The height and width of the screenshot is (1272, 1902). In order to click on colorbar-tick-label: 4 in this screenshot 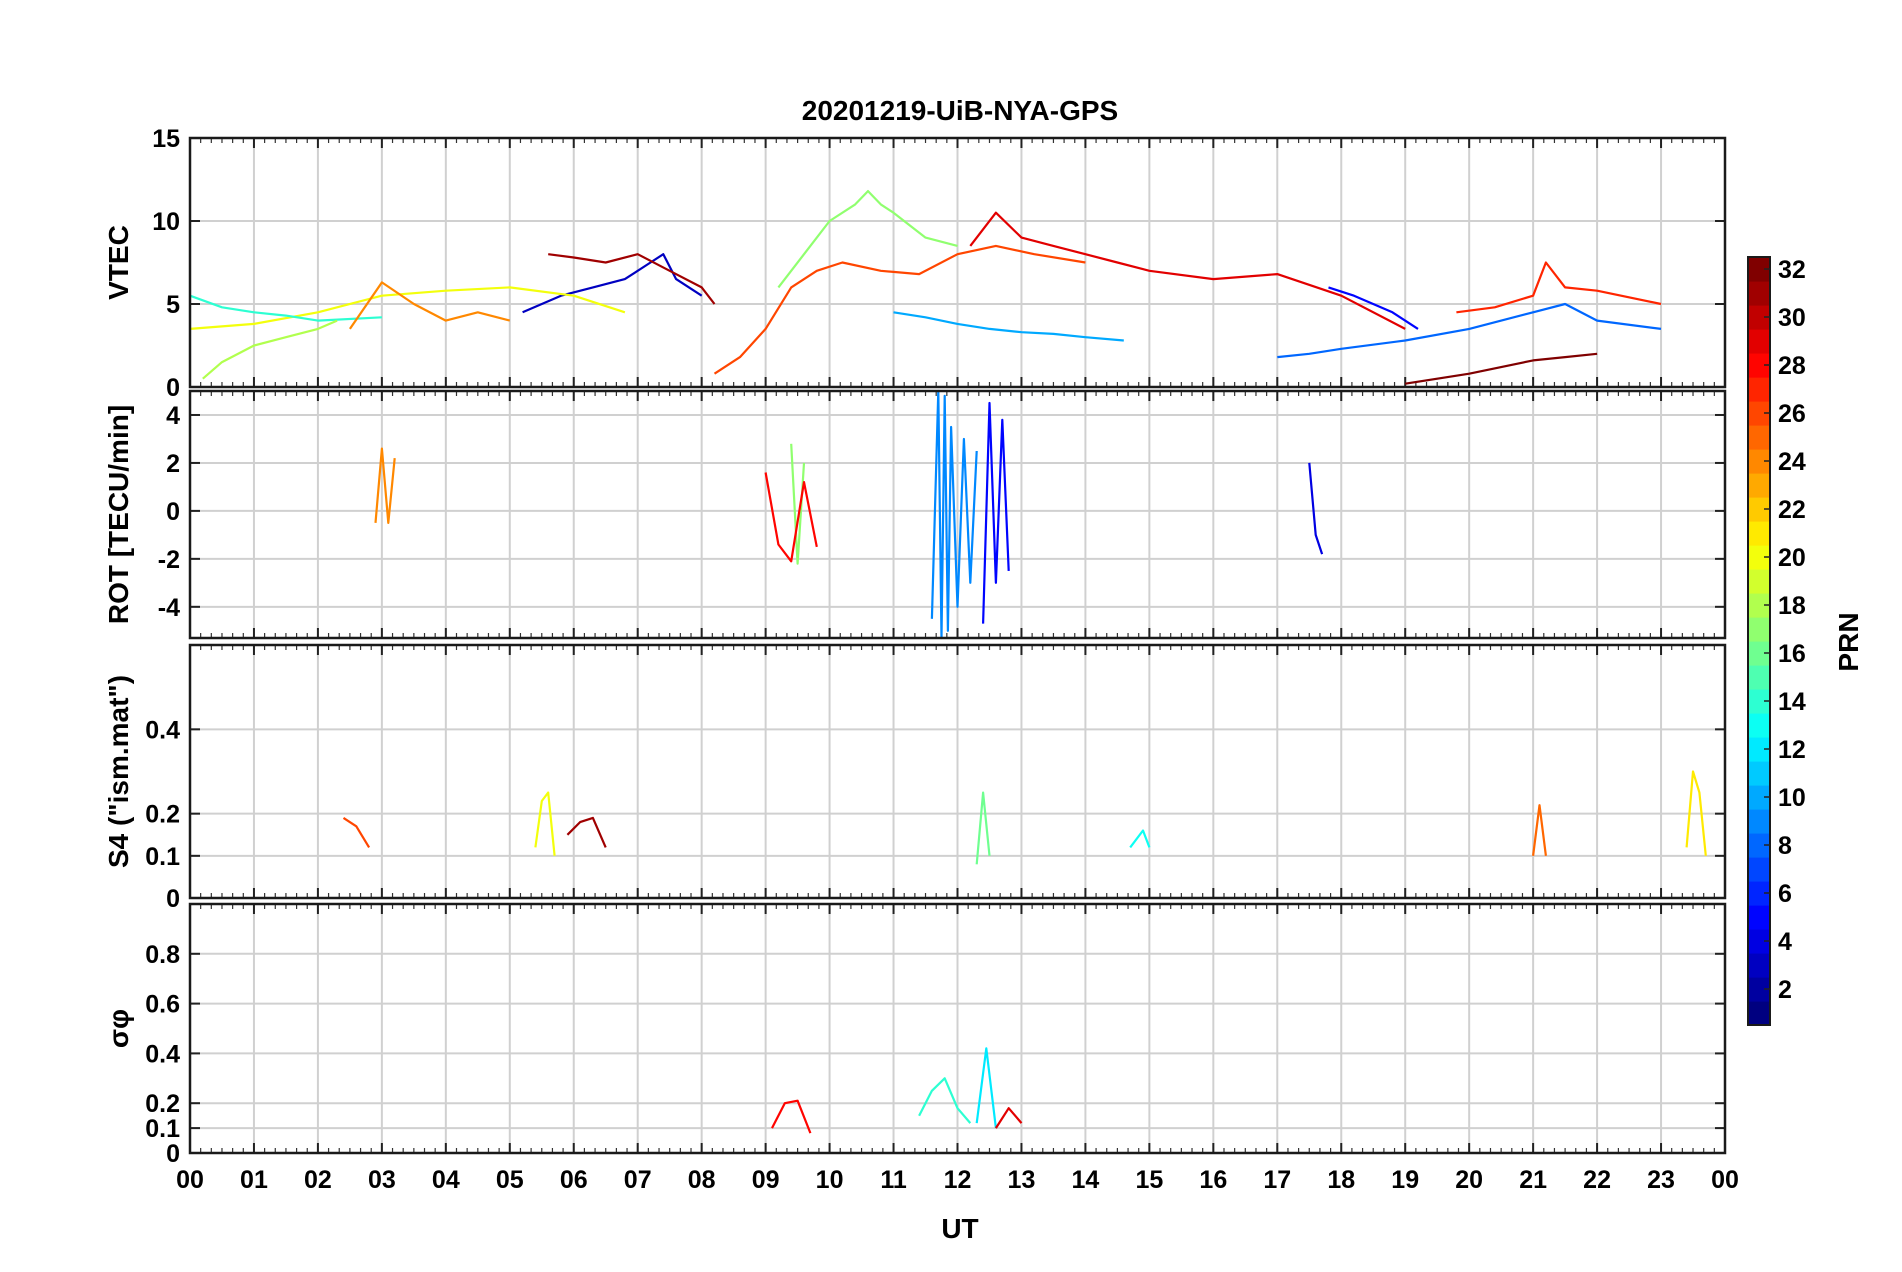, I will do `click(1785, 942)`.